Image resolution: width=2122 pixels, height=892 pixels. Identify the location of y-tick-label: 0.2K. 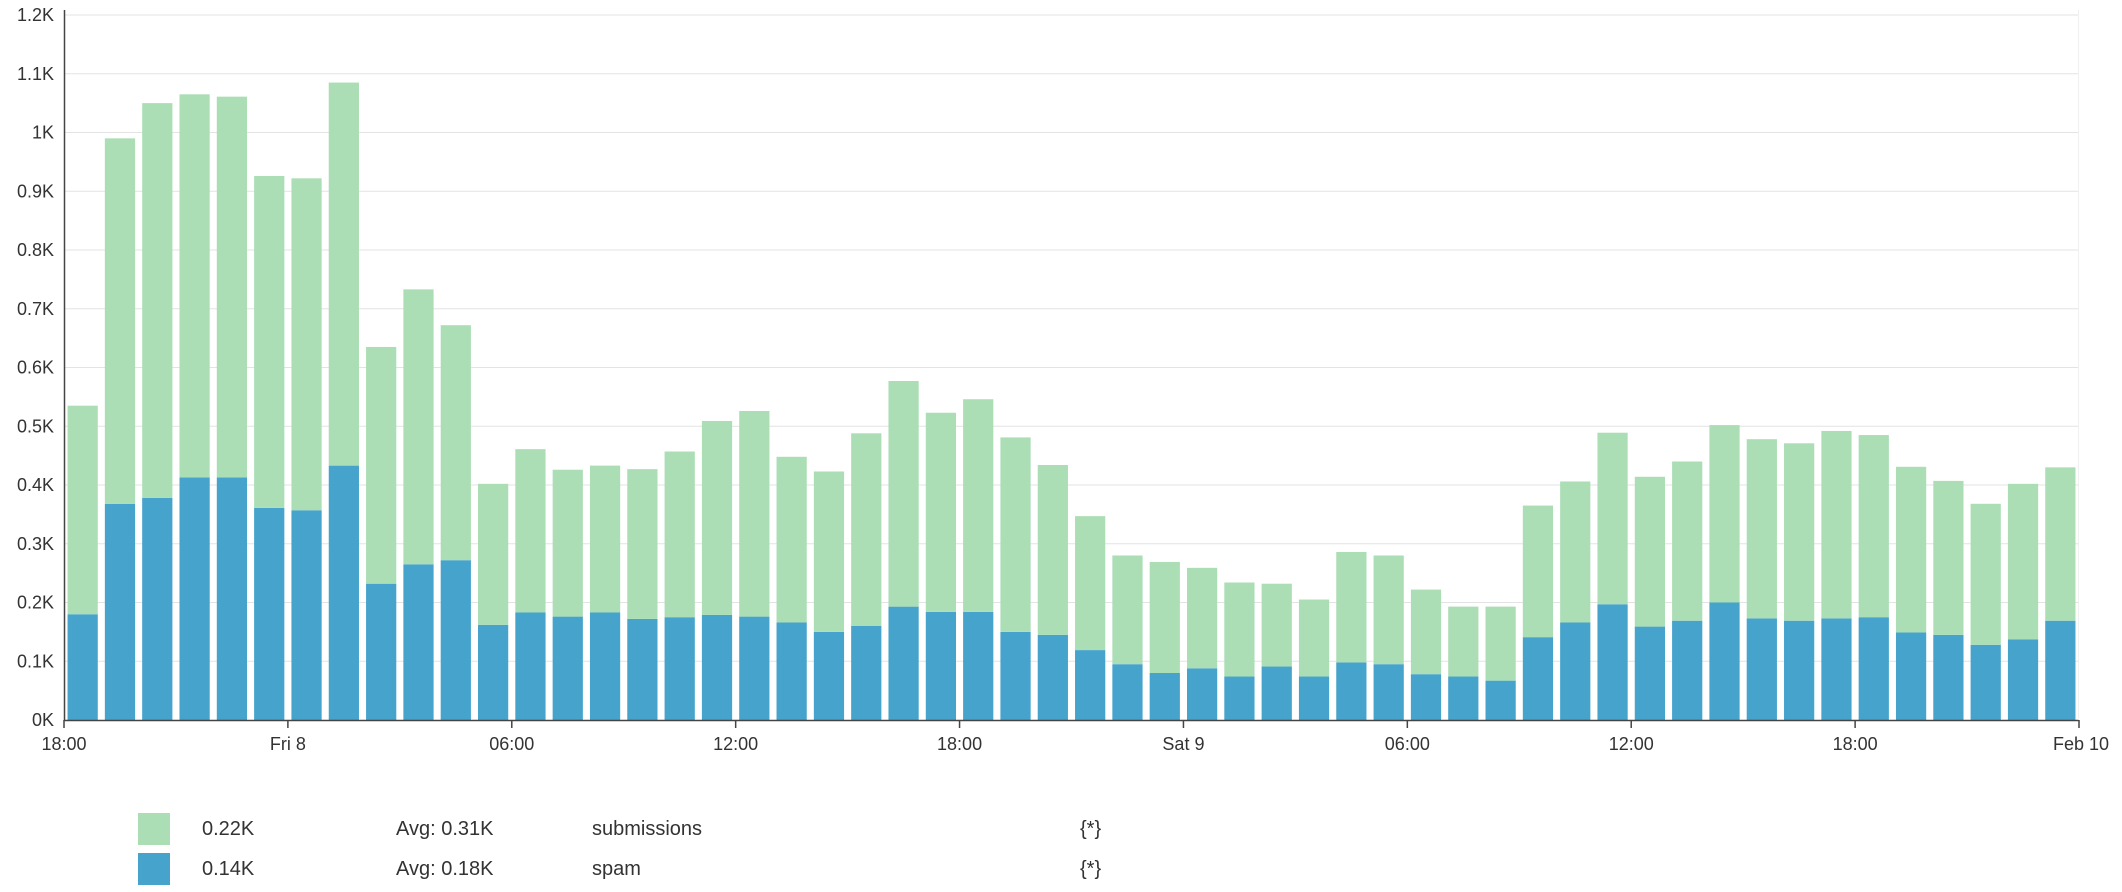
(35, 603).